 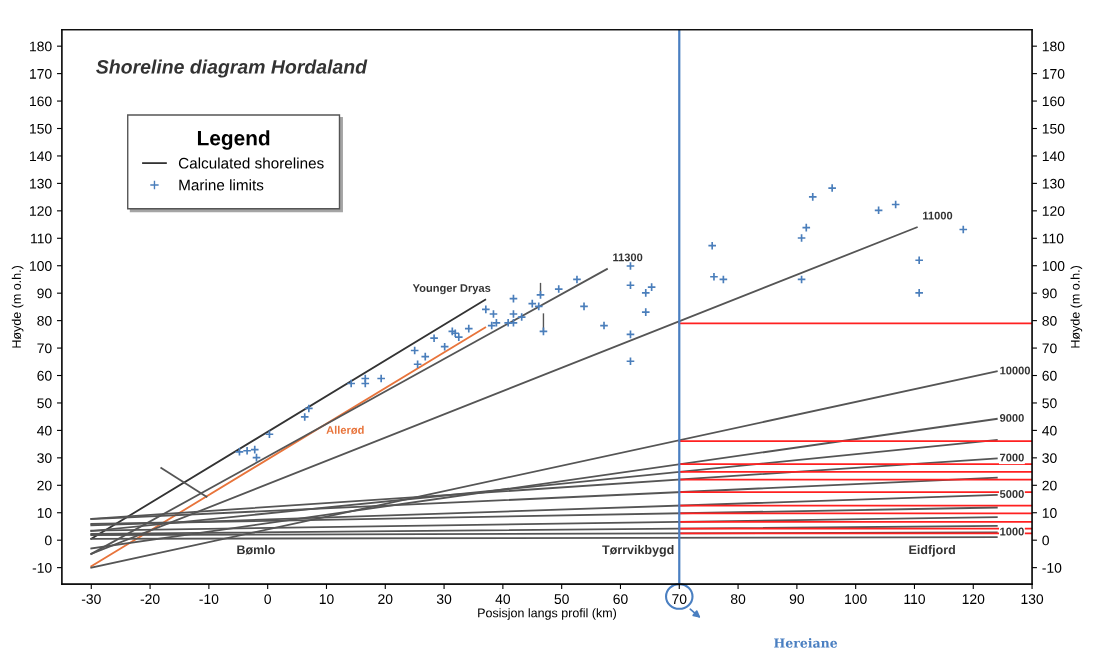 I want to click on x-tick-label: -10, so click(x=209, y=599).